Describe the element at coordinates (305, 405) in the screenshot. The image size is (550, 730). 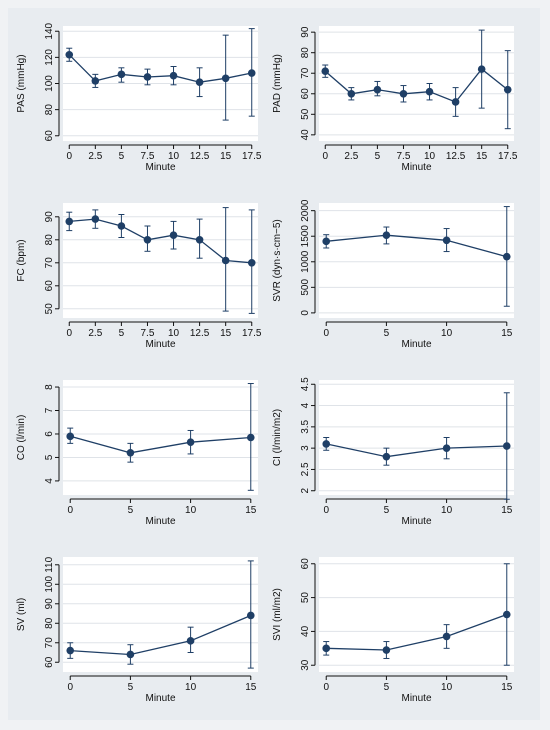
I see `y-tick-label: 4` at that location.